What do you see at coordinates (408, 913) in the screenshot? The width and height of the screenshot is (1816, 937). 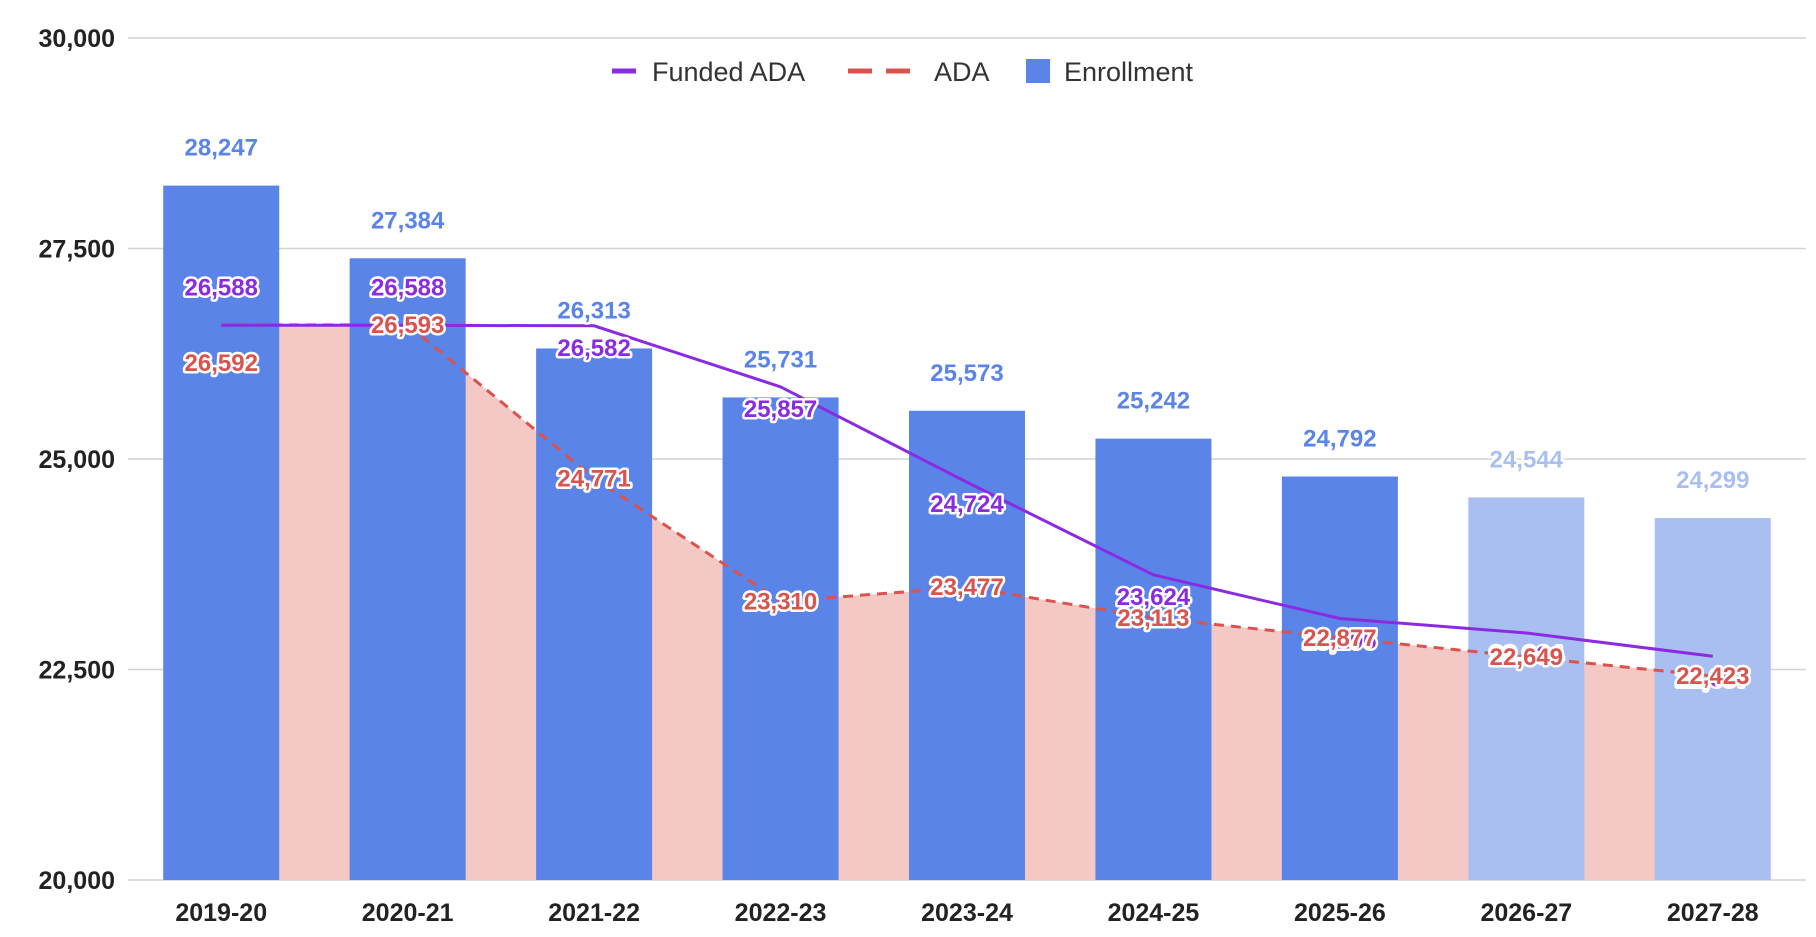 I see `x-tick-label: 2020-21` at bounding box center [408, 913].